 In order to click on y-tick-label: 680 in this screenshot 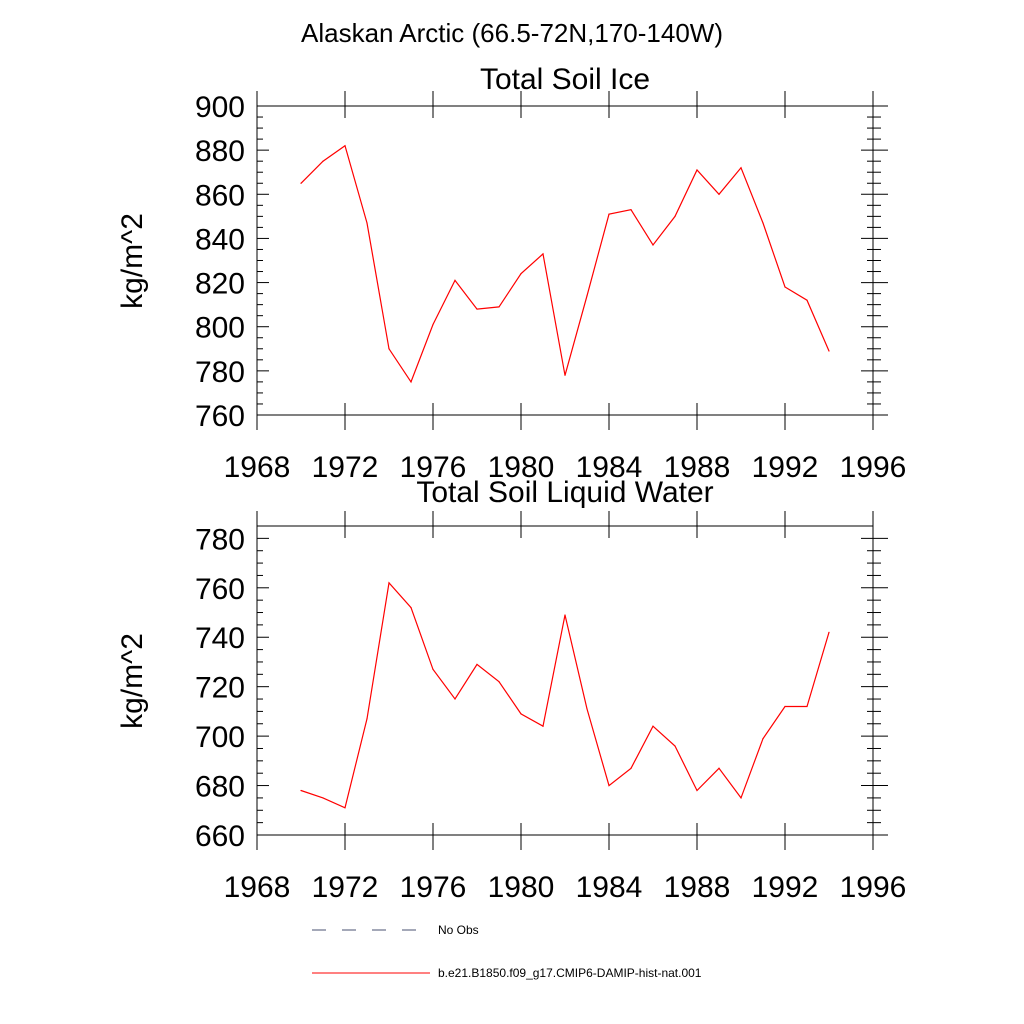, I will do `click(220, 787)`.